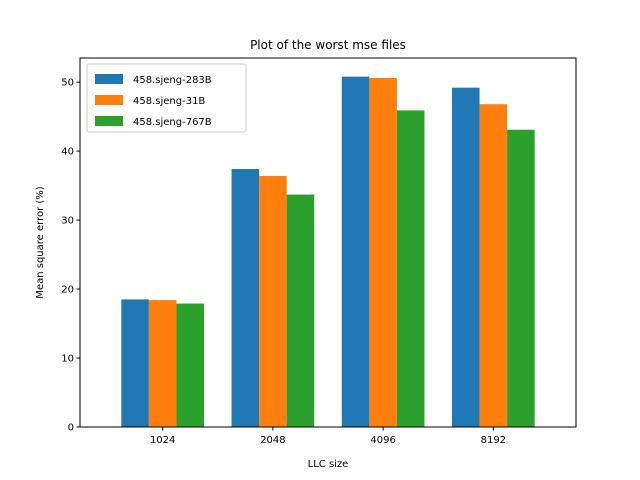 This screenshot has height=480, width=640. Describe the element at coordinates (410, 268) in the screenshot. I see `bar-458.sjeng-767B-4096` at that location.